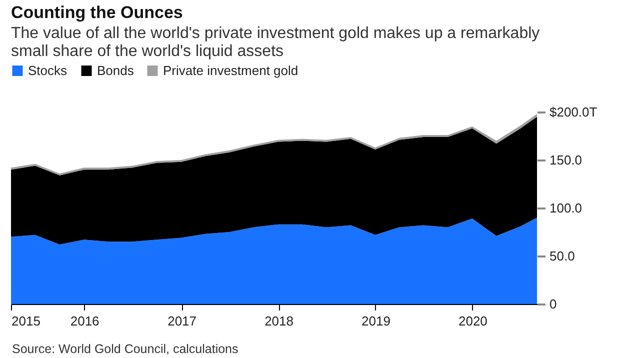  What do you see at coordinates (97, 12) in the screenshot?
I see `chart-title: Counting the Ounces` at bounding box center [97, 12].